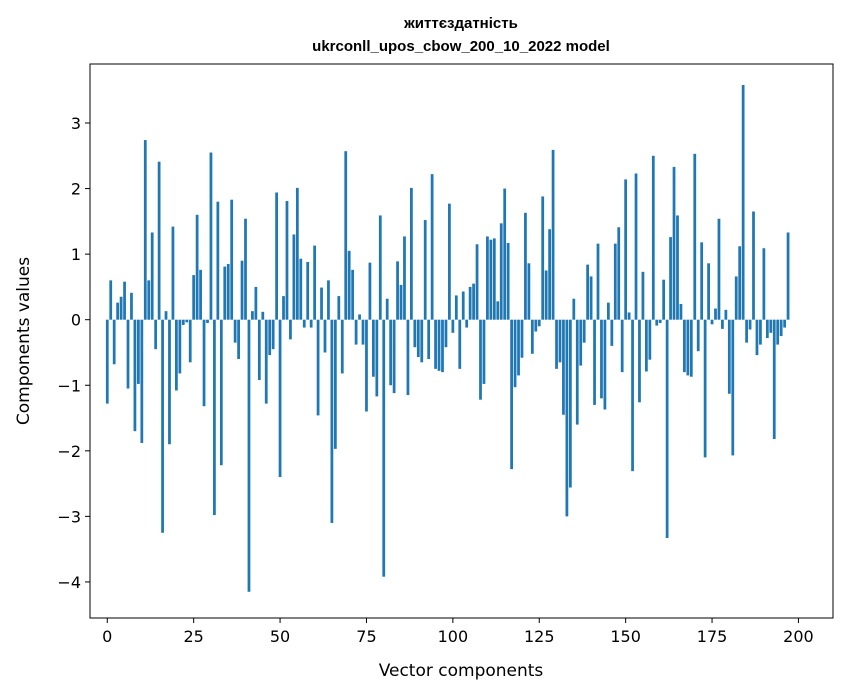 The image size is (847, 696). Describe the element at coordinates (69, 385) in the screenshot. I see `y-tick-label-4: −1` at that location.